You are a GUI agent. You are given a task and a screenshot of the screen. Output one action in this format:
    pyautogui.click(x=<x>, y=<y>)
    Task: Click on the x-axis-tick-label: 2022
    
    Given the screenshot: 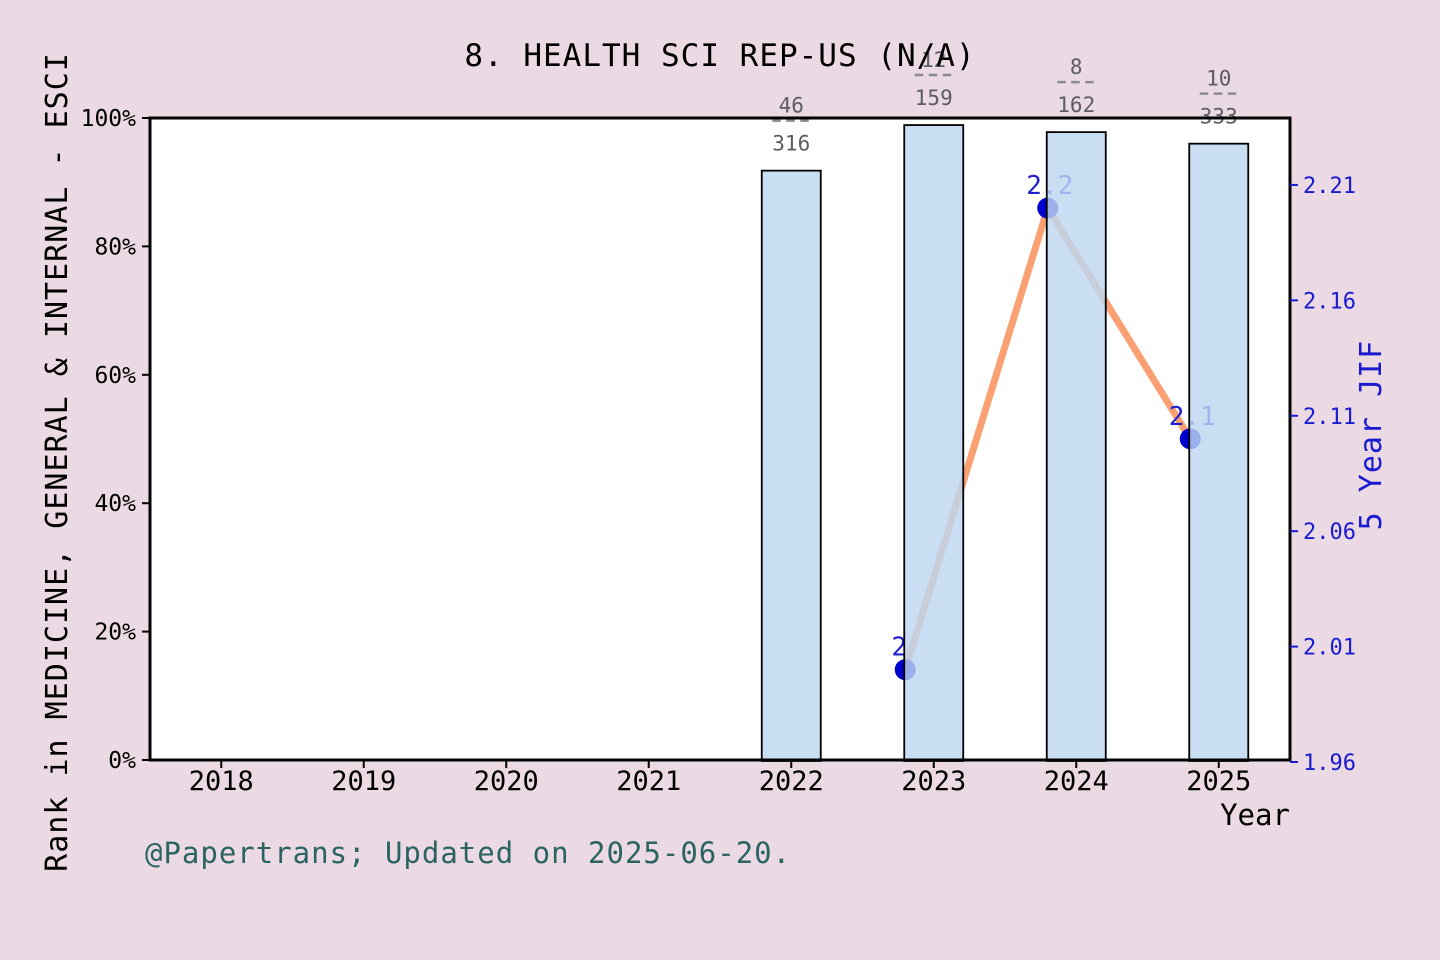 What is the action you would take?
    pyautogui.click(x=791, y=781)
    